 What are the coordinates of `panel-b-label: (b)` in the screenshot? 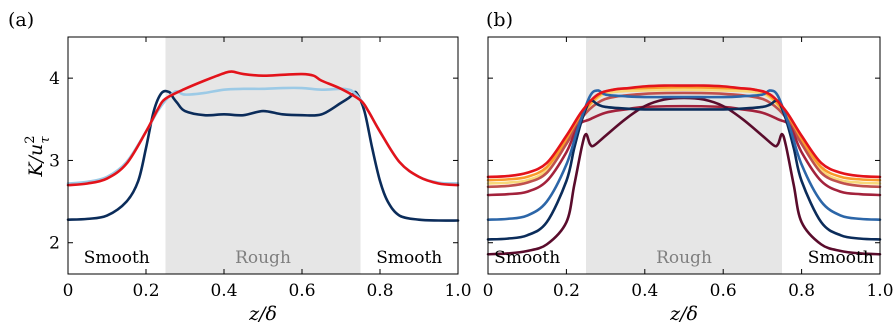 It's located at (499, 20).